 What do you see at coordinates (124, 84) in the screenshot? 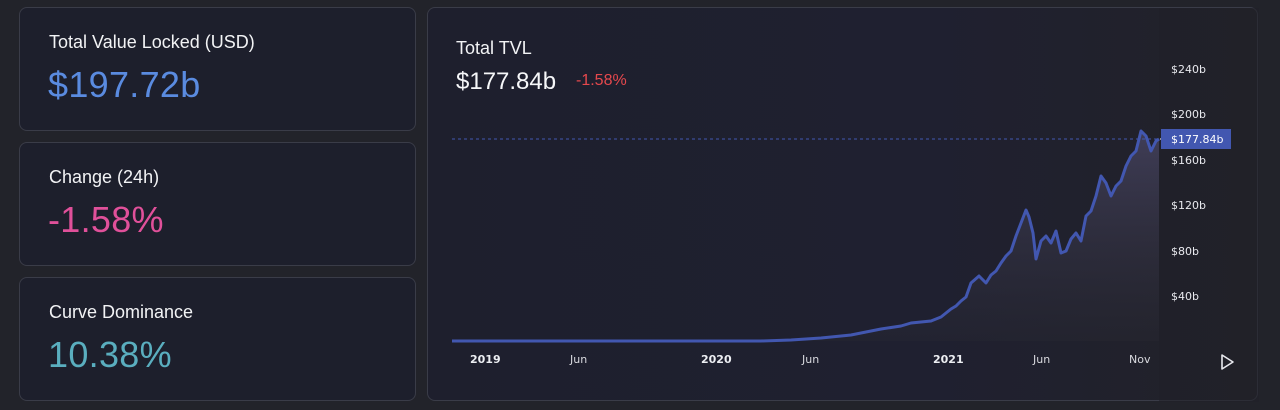
I see `tvl-value: $197.72b` at bounding box center [124, 84].